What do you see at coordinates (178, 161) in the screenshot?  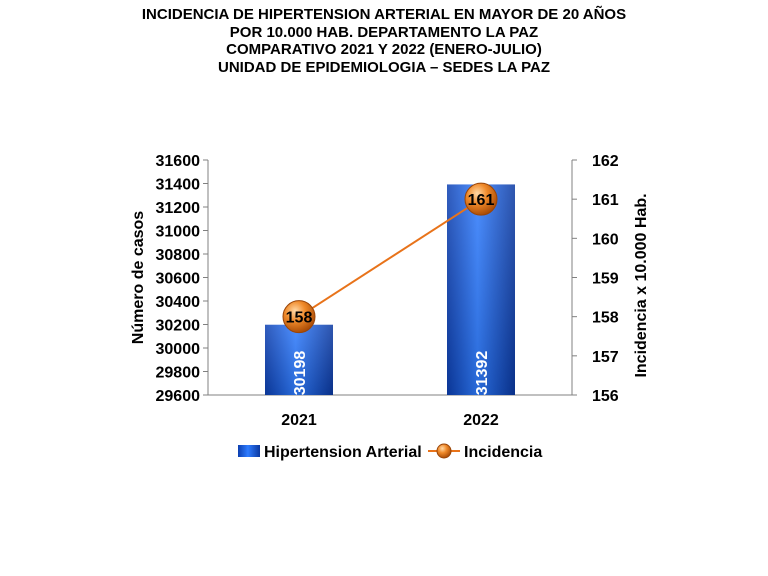 I see `y-tick-label: 31600` at bounding box center [178, 161].